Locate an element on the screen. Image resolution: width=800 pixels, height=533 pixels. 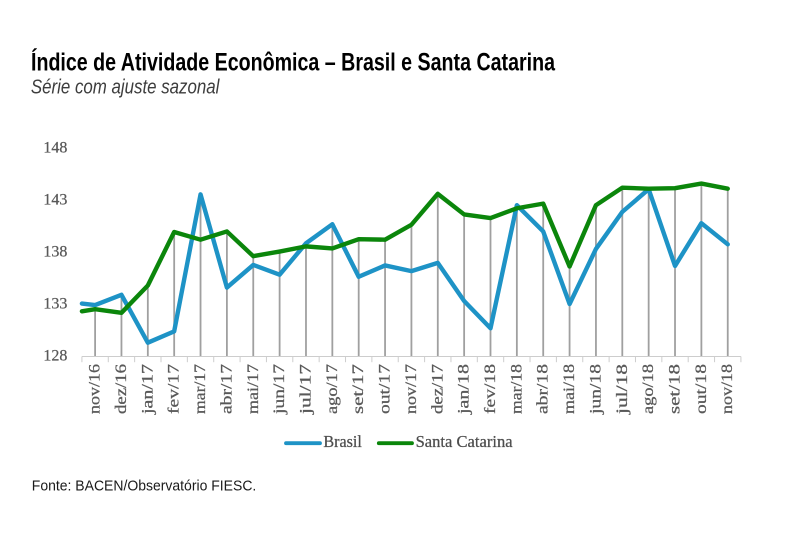
svg-text: nov/16 is located at coordinates (95, 389).